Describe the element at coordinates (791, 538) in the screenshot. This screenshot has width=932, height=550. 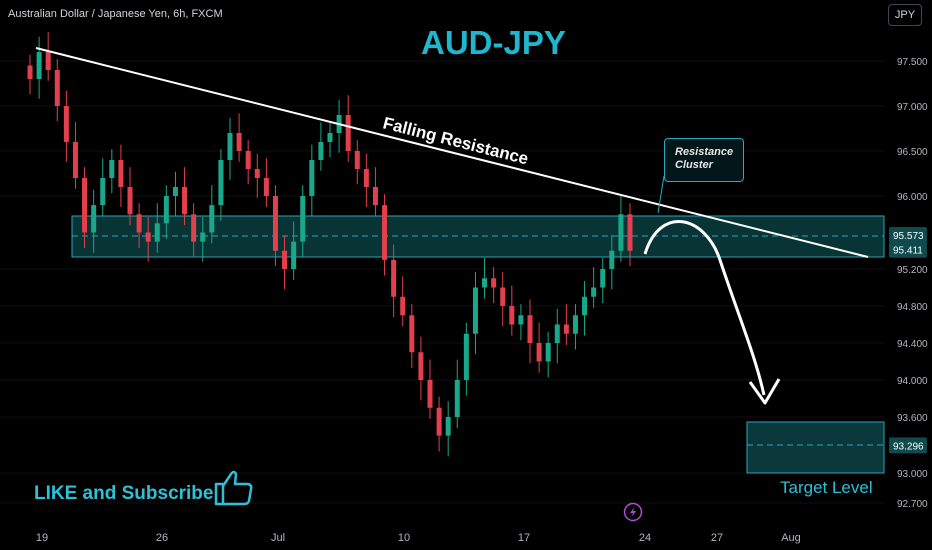
I see `x-tick-label: Aug` at that location.